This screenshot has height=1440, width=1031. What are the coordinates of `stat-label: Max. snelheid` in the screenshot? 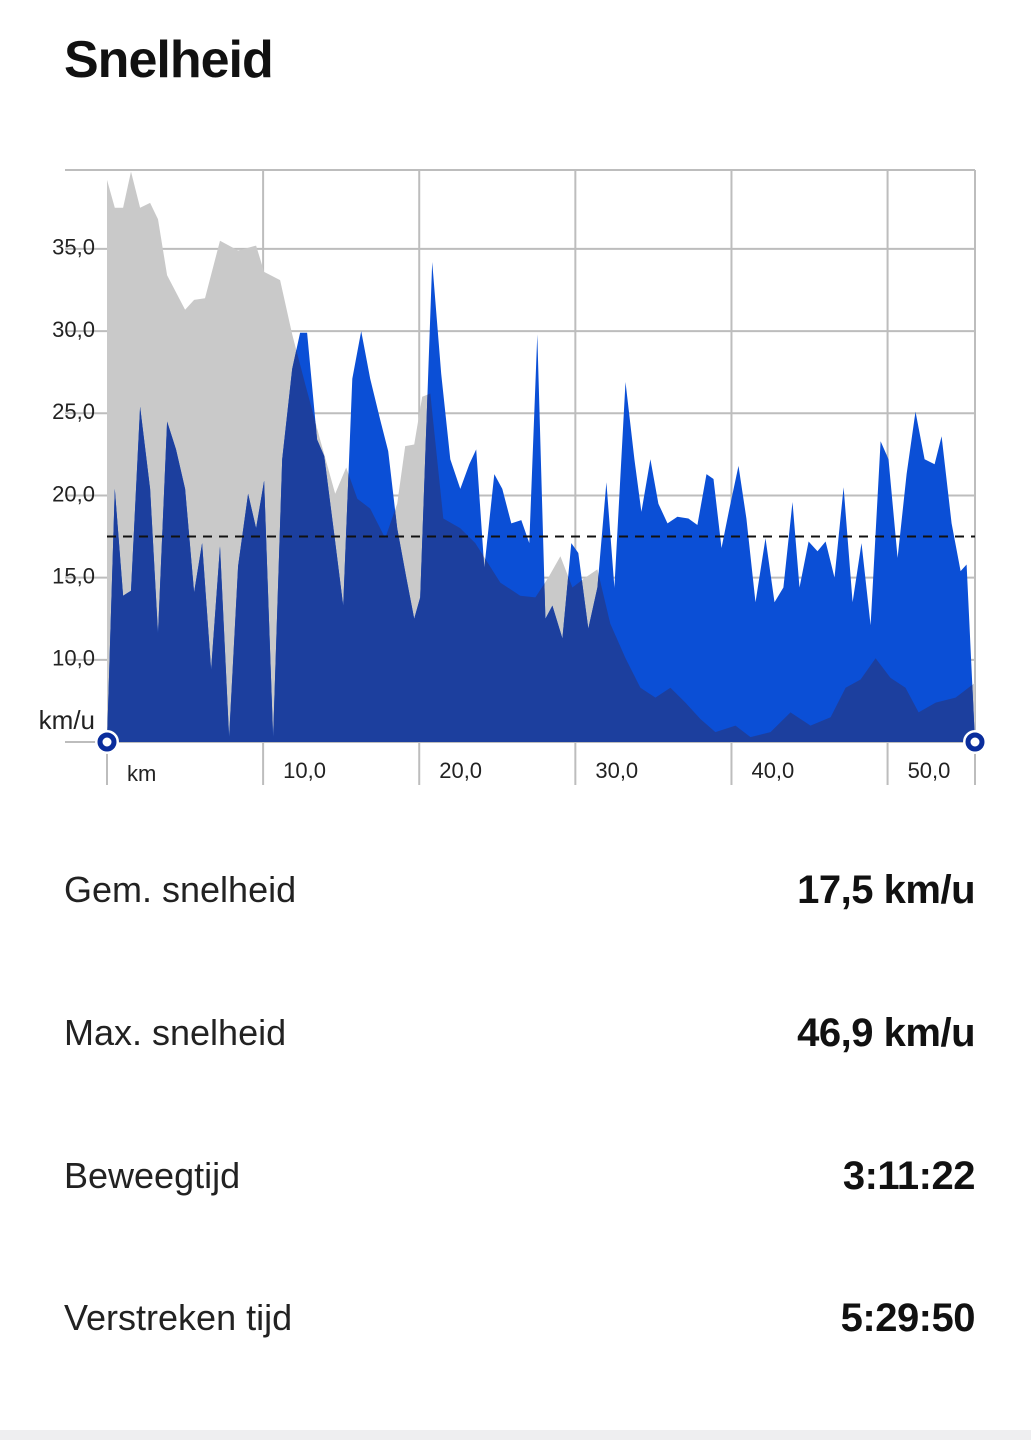 It's located at (175, 1032).